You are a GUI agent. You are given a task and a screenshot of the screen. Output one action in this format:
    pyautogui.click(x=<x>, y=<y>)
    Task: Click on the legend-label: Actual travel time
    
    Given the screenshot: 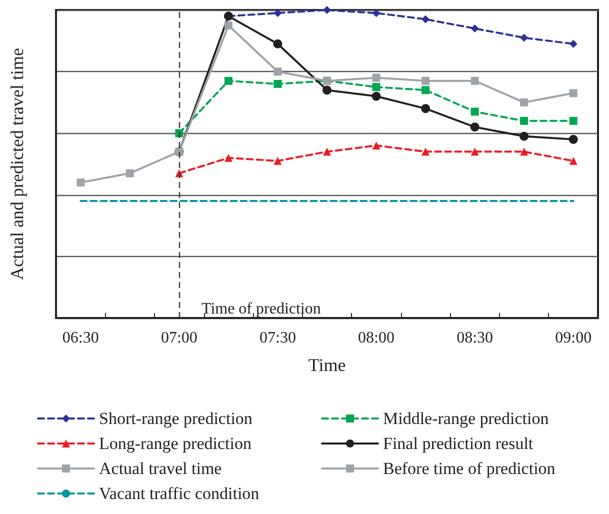 What is the action you would take?
    pyautogui.click(x=160, y=468)
    